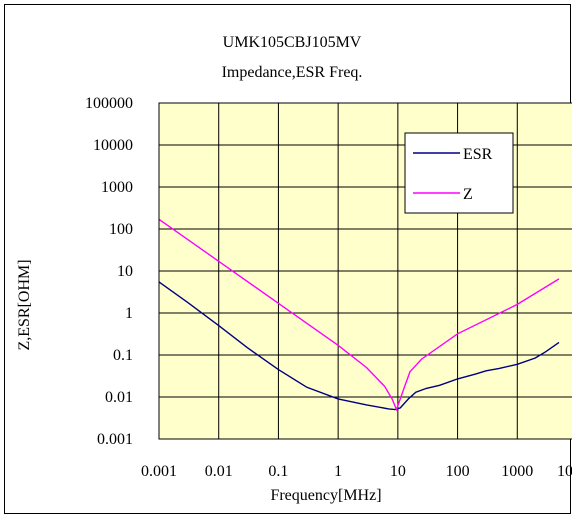 The image size is (577, 520). I want to click on x-tick-label: 100, so click(458, 471).